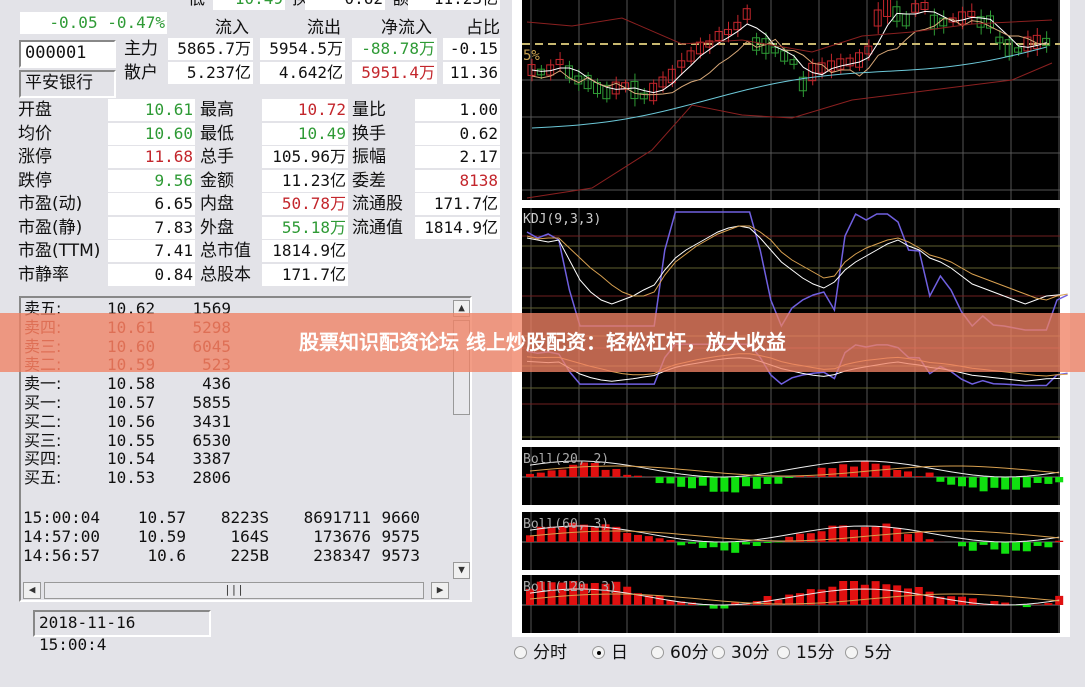 This screenshot has height=687, width=1085. What do you see at coordinates (369, 133) in the screenshot?
I see `quote-label: 换手` at bounding box center [369, 133].